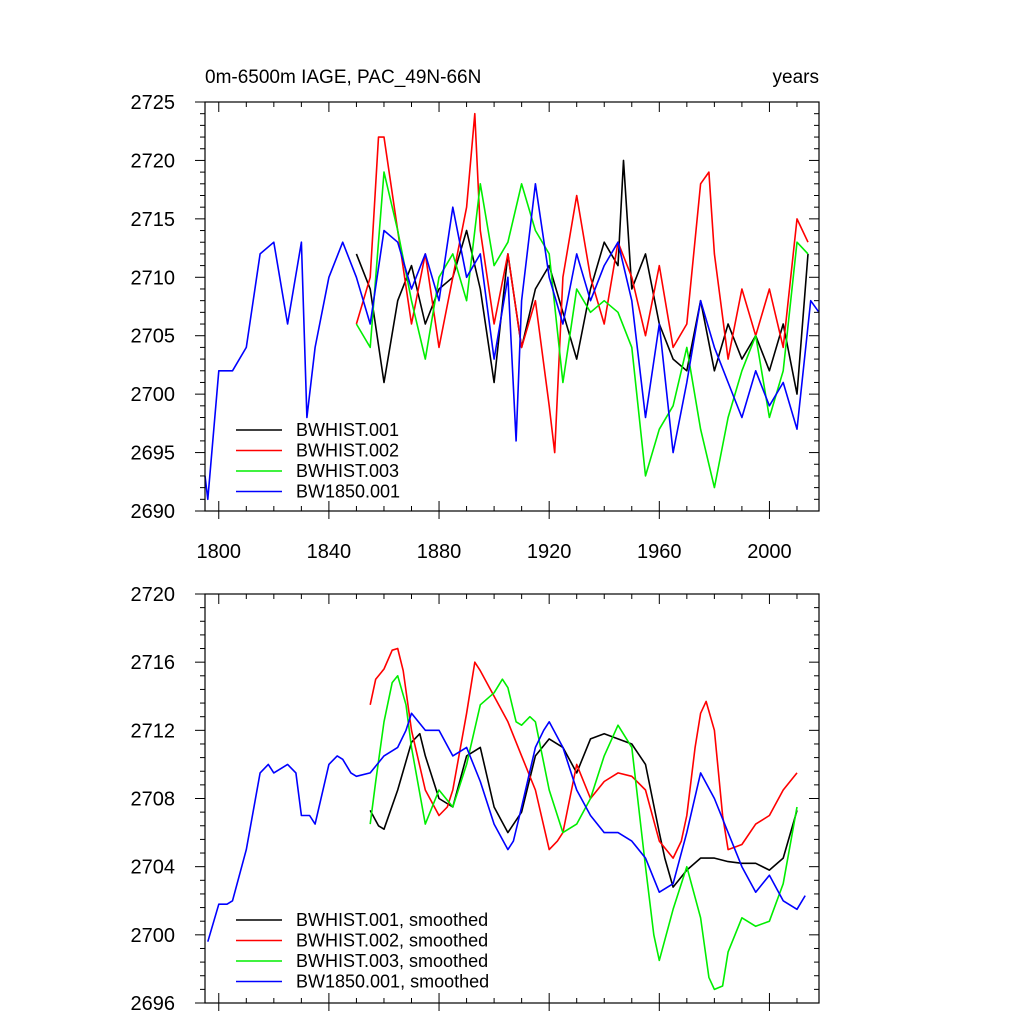 The image size is (1024, 1024). I want to click on y-tick-label: 2695, so click(153, 454).